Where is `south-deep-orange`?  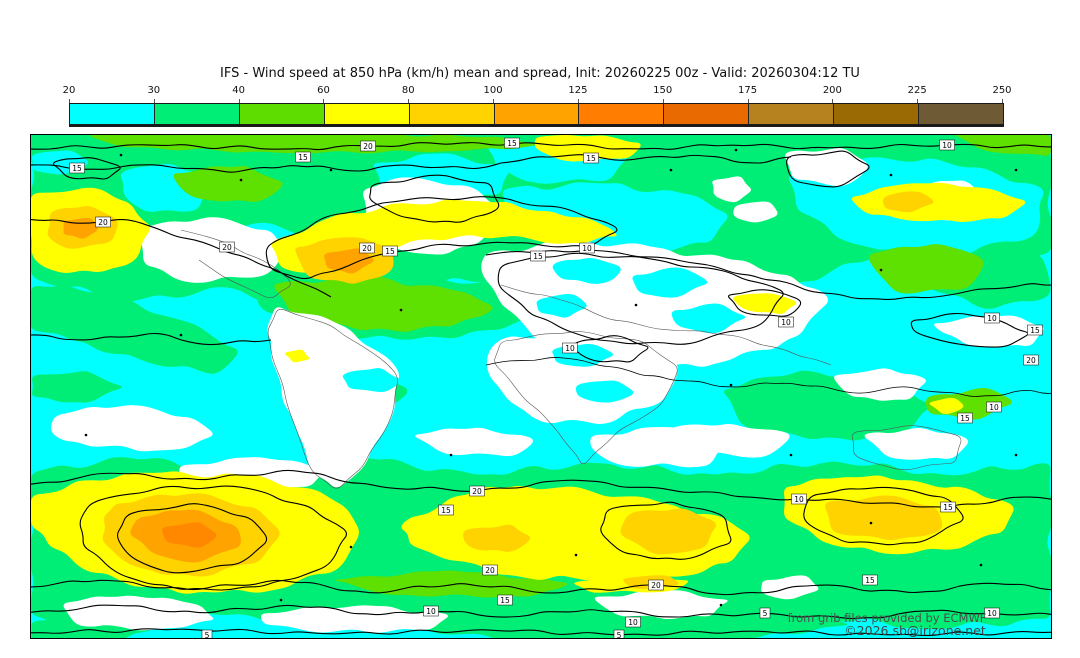 south-deep-orange is located at coordinates (189, 535).